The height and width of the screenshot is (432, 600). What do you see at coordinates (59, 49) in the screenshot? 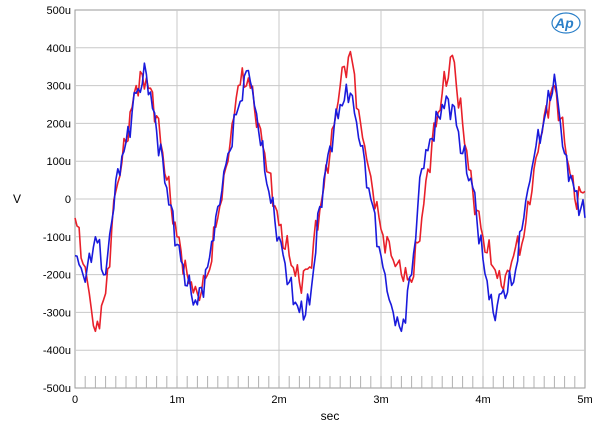
I see `y-tick-label: 400u` at bounding box center [59, 49].